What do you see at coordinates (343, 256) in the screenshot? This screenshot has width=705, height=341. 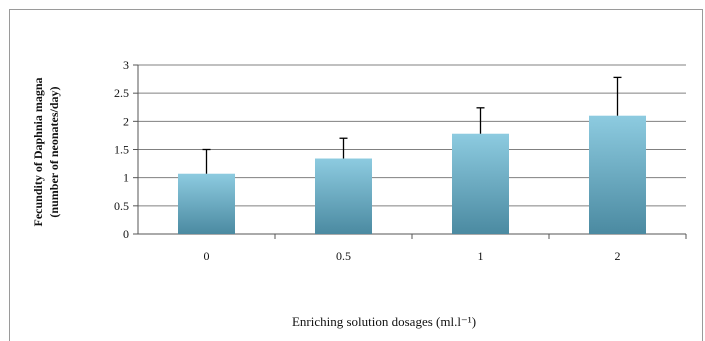 I see `x-tick-label: 0.5` at bounding box center [343, 256].